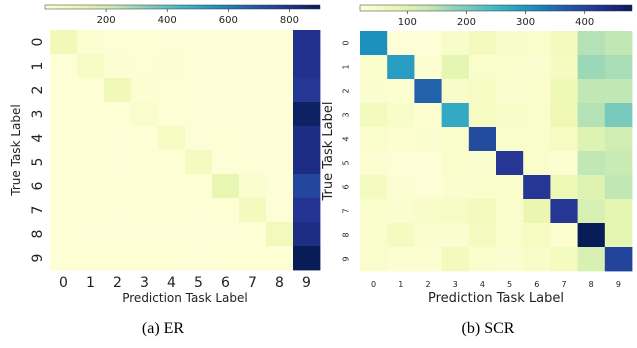 The height and width of the screenshot is (348, 637). I want to click on x-tick-label: 5, so click(509, 284).